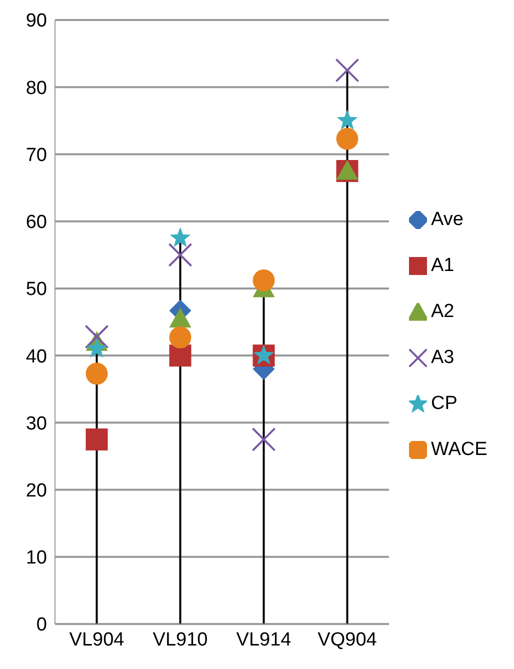  I want to click on y-tick-label: 40, so click(36, 357).